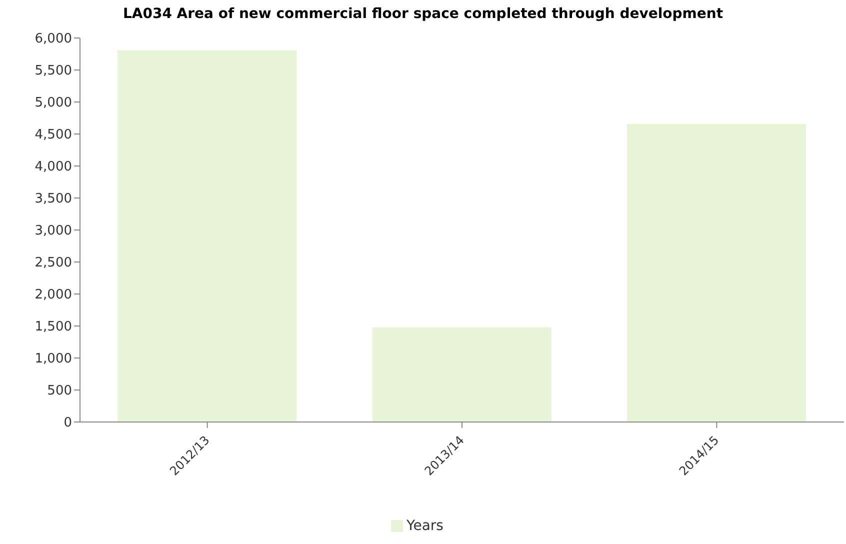 The height and width of the screenshot is (544, 846). What do you see at coordinates (53, 103) in the screenshot?
I see `y-tick-label: 5,000` at bounding box center [53, 103].